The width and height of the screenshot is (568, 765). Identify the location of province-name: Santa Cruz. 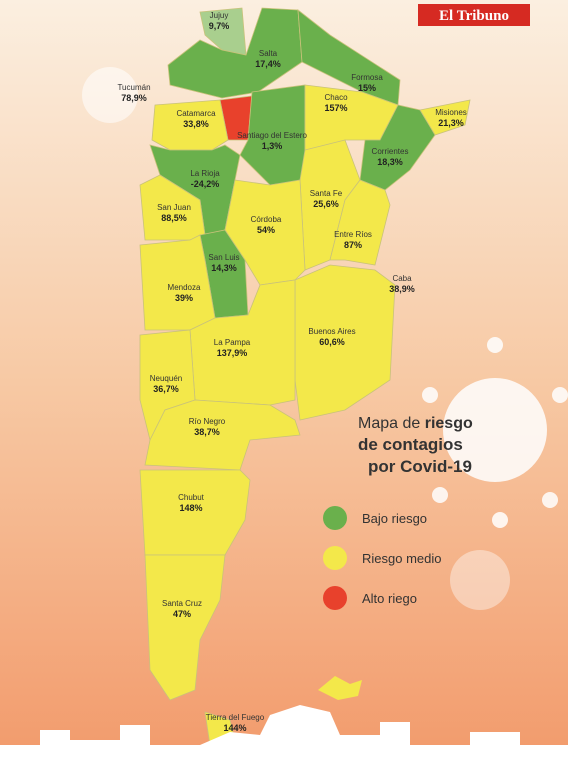
(182, 603).